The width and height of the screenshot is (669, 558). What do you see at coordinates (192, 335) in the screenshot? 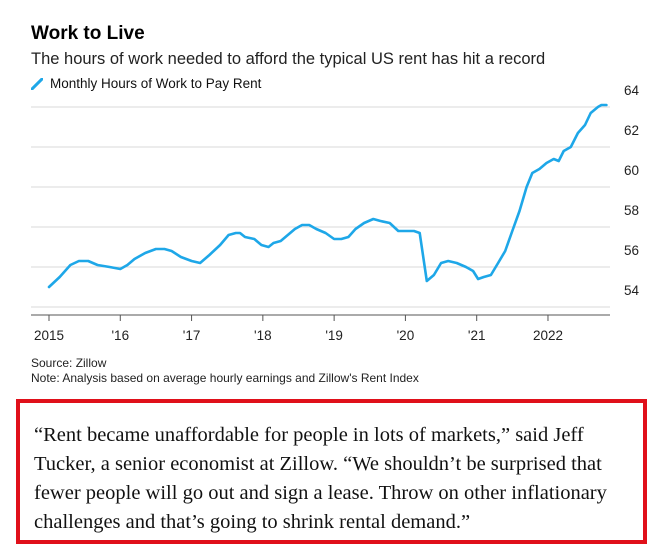
I see `x-tick-label: '17` at bounding box center [192, 335].